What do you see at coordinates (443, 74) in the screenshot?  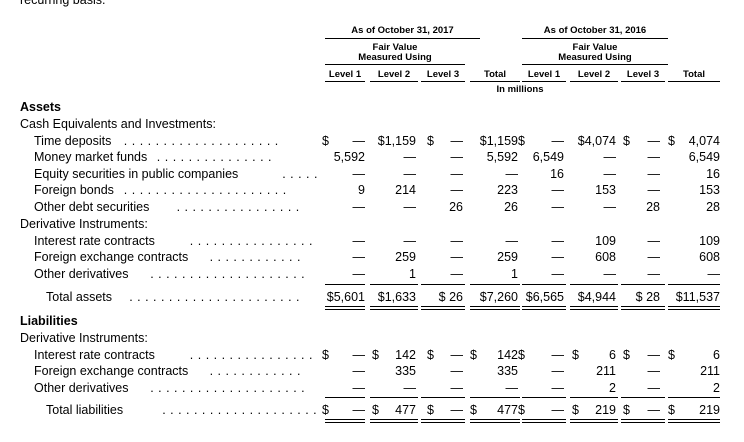 I see `col-level3-2017: Level 3` at bounding box center [443, 74].